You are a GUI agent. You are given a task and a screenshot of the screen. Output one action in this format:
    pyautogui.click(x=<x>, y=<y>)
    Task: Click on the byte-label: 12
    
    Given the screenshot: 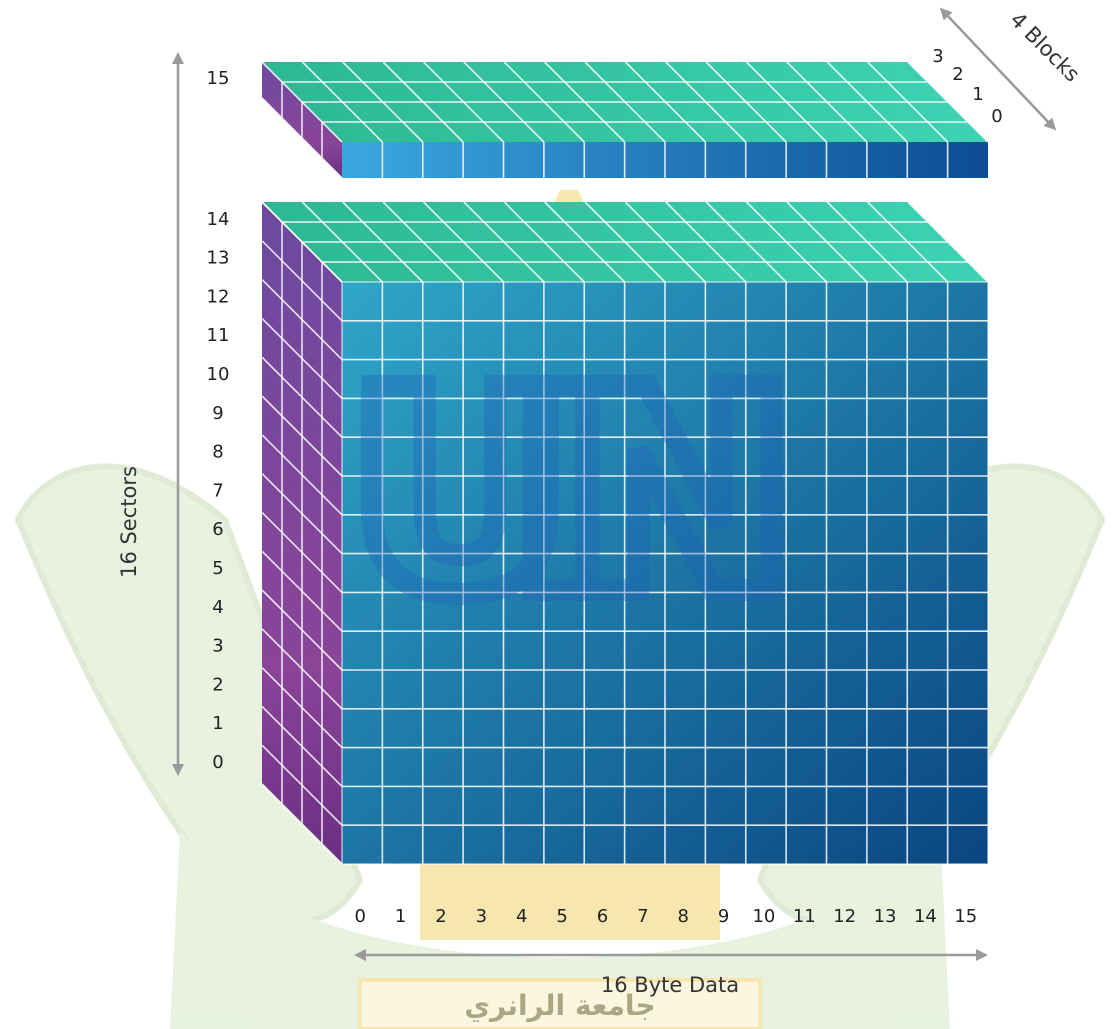 What is the action you would take?
    pyautogui.click(x=844, y=916)
    